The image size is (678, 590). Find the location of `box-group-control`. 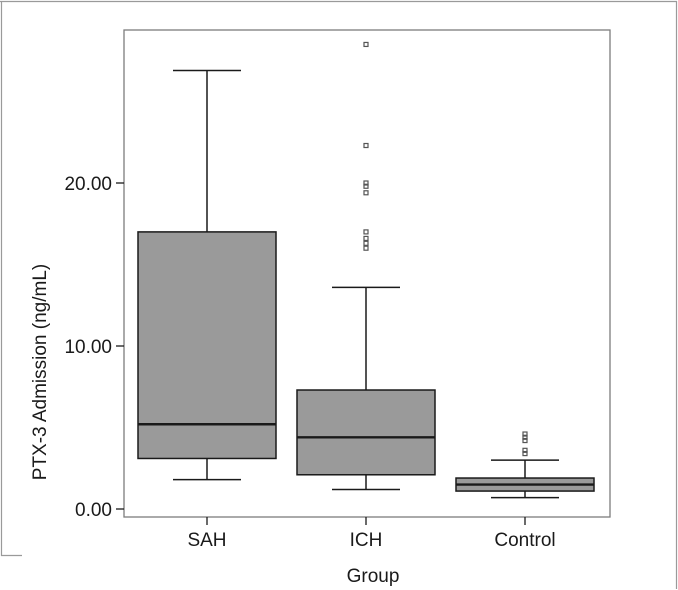

box-group-control is located at coordinates (525, 465).